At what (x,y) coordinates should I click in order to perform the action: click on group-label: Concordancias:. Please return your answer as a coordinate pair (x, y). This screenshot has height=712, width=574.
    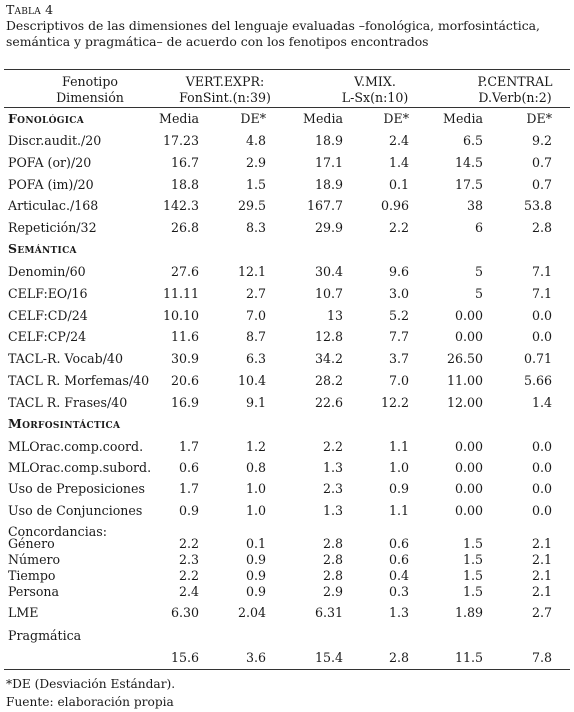
    Looking at the image, I should click on (57, 531).